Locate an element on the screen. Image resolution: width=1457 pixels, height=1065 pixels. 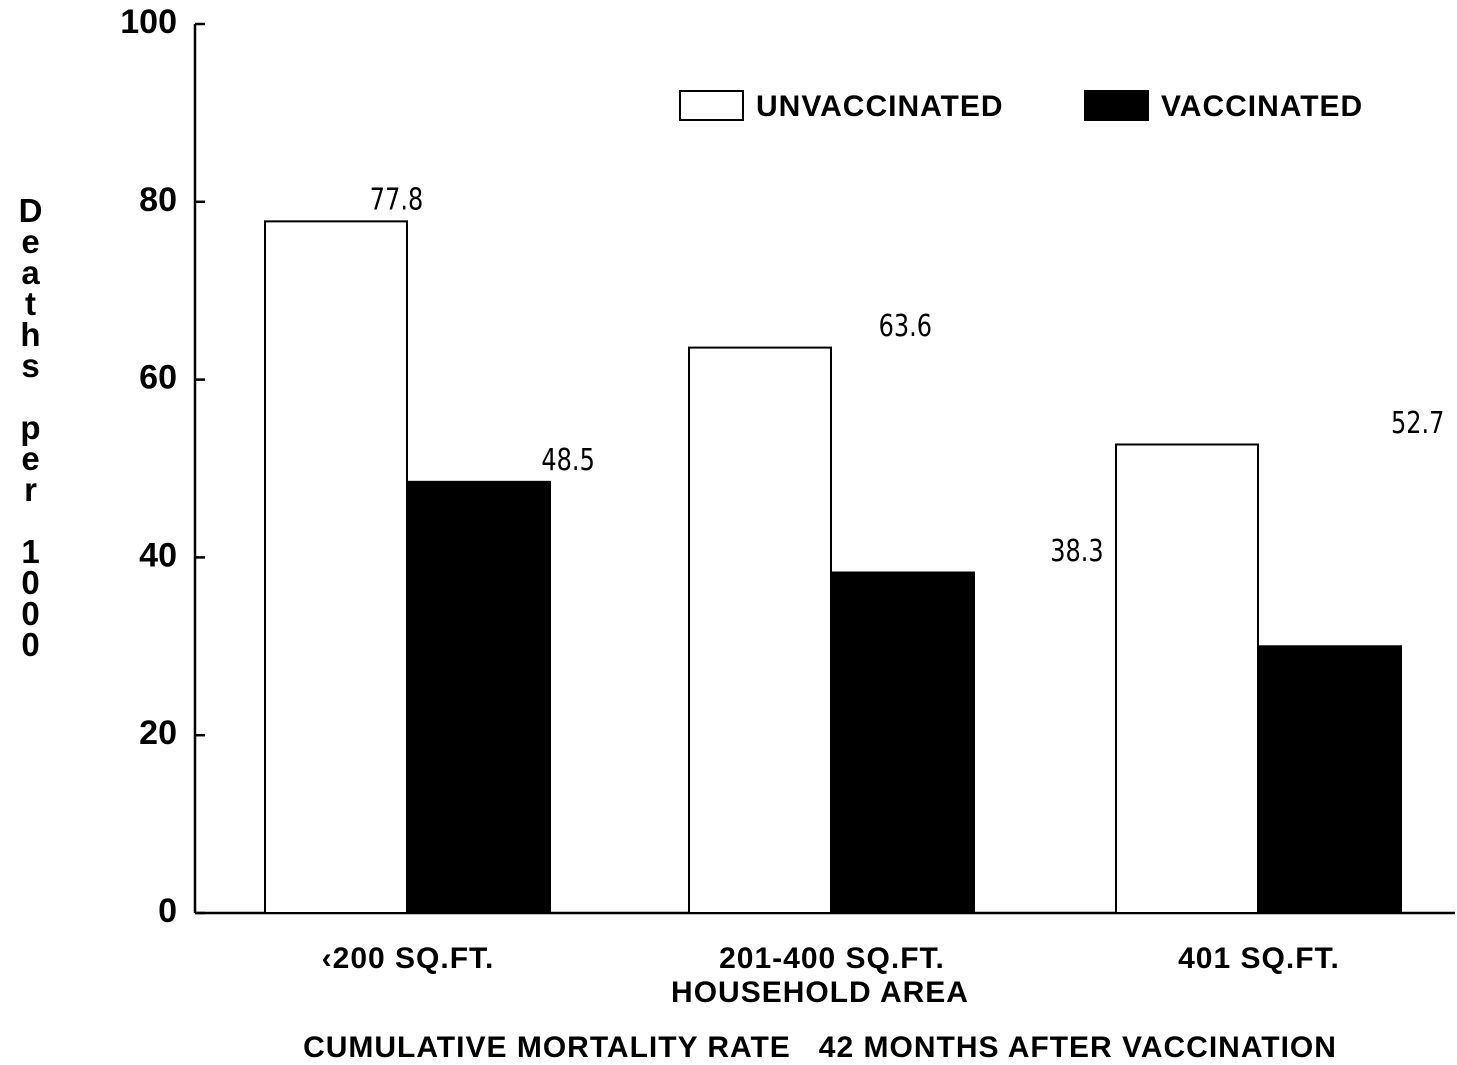
value-label: 77.8 is located at coordinates (396, 200).